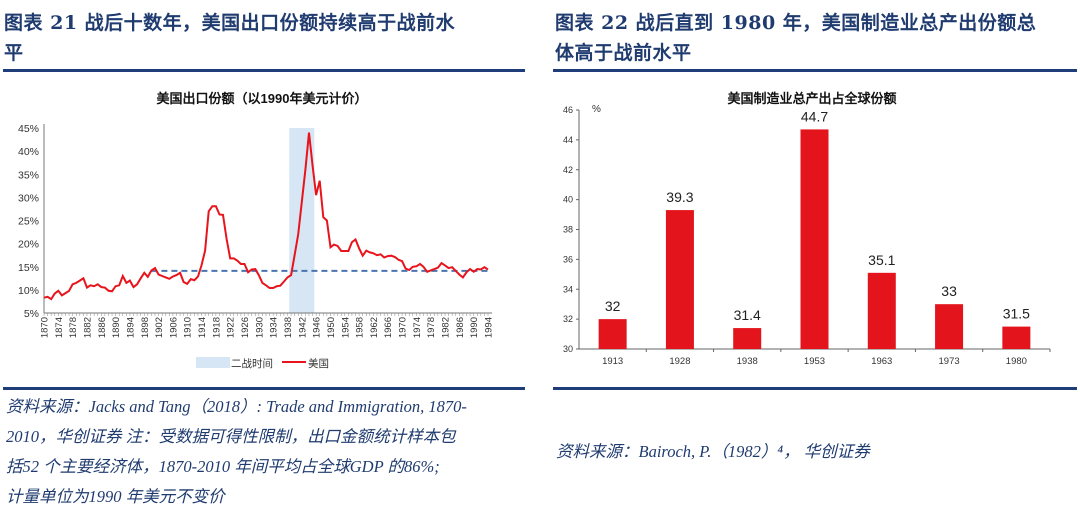 The image size is (1080, 512). What do you see at coordinates (817, 38) in the screenshot?
I see `right-figure-heading: 图表 22 战后直到 1980 年，美国制造业总产出份额总 体高于战前水平` at bounding box center [817, 38].